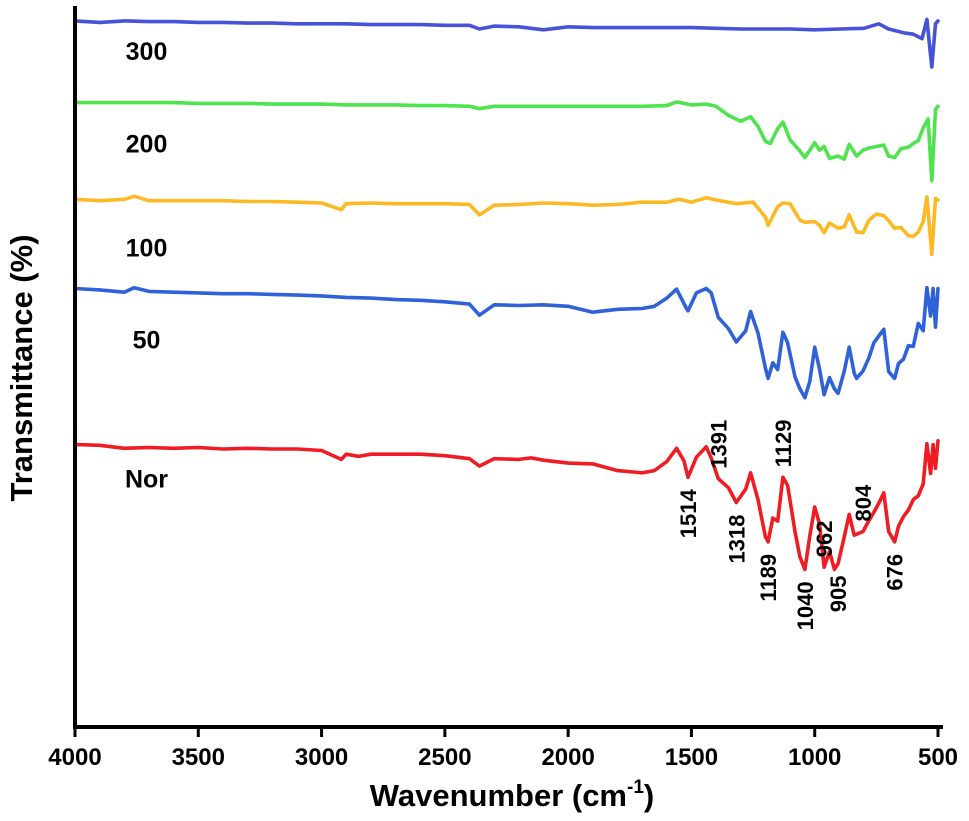 Image resolution: width=969 pixels, height=821 pixels. I want to click on peak-label-1318: 1318, so click(736, 539).